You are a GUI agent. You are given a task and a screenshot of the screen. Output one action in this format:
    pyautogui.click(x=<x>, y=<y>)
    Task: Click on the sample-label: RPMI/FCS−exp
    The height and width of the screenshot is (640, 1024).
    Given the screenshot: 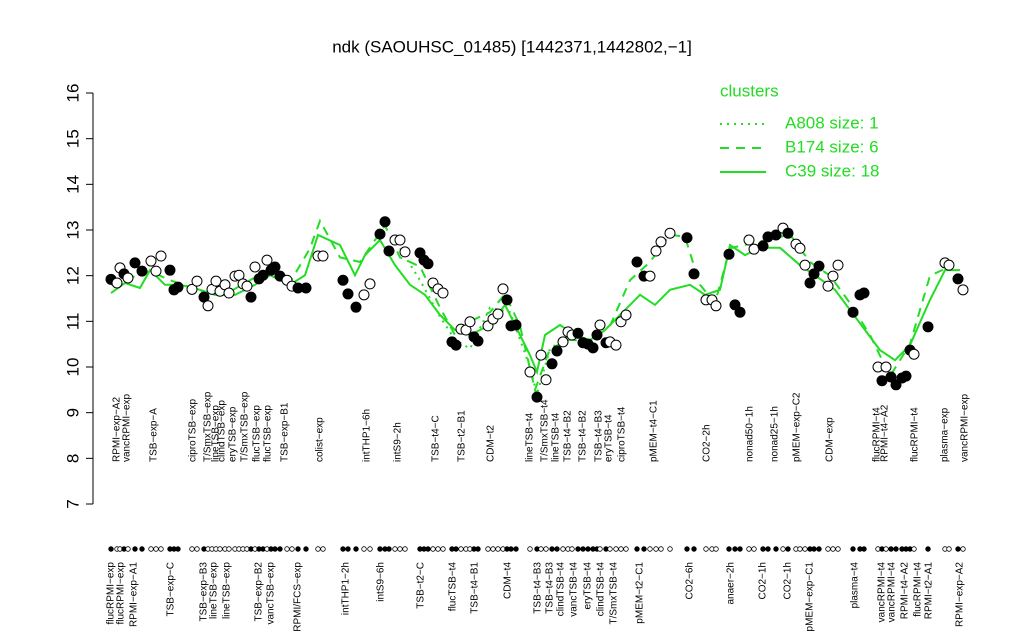 What is the action you would take?
    pyautogui.click(x=298, y=597)
    